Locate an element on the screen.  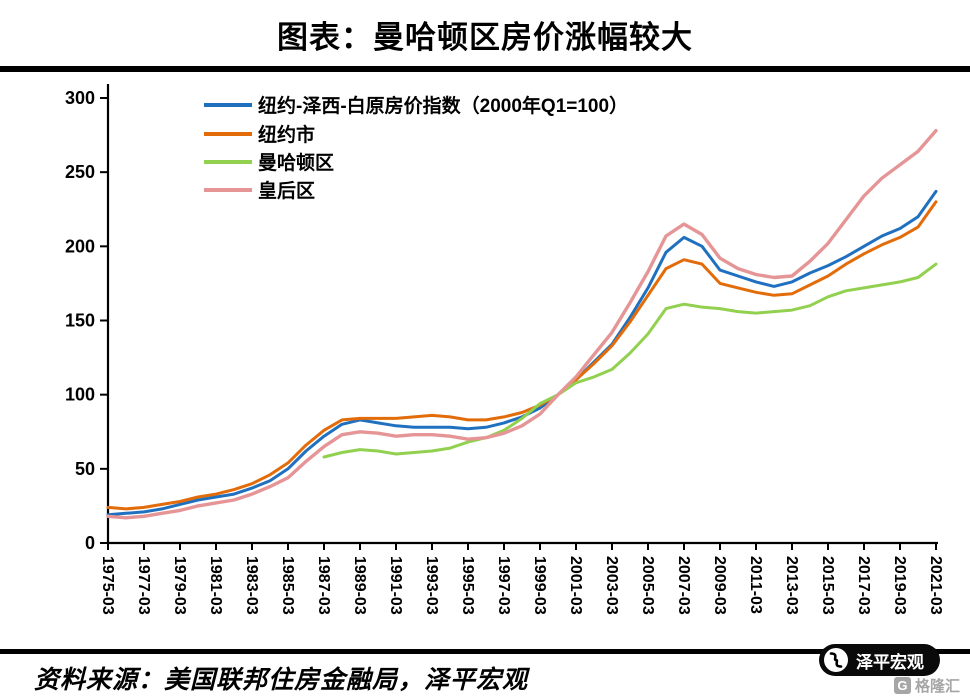
x-tick-label: 1997-03 is located at coordinates (503, 585).